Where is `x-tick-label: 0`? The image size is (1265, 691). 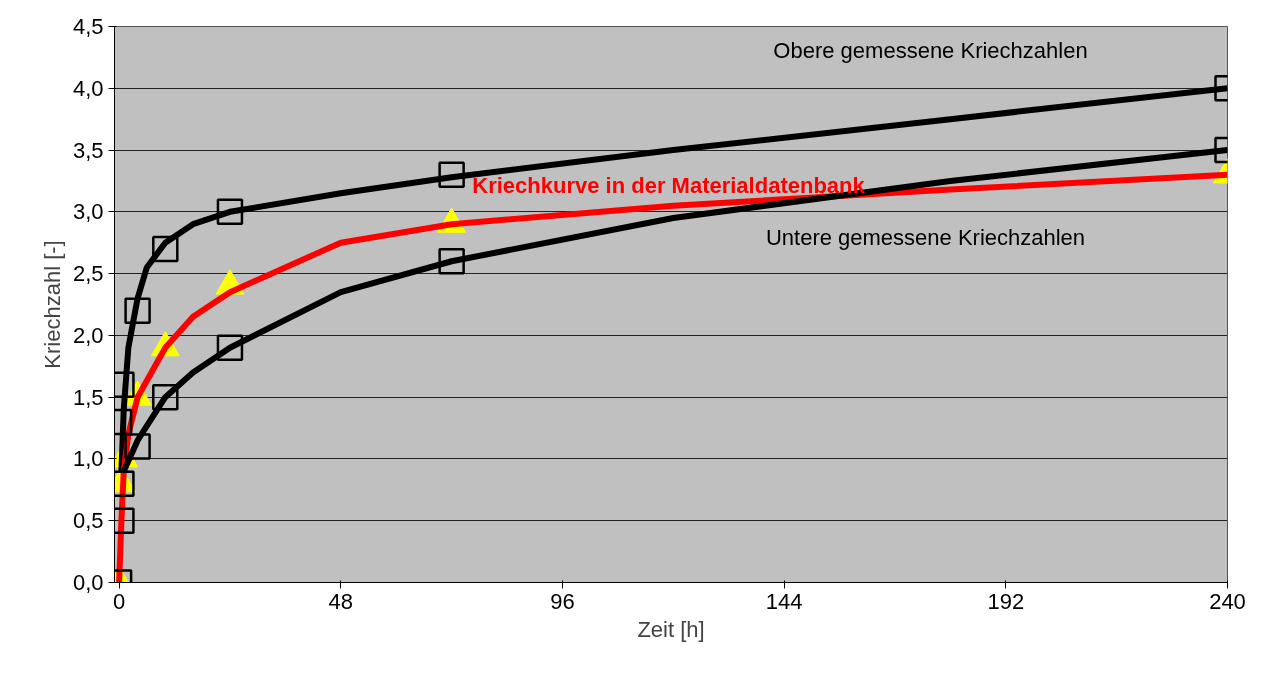 x-tick-label: 0 is located at coordinates (119, 601).